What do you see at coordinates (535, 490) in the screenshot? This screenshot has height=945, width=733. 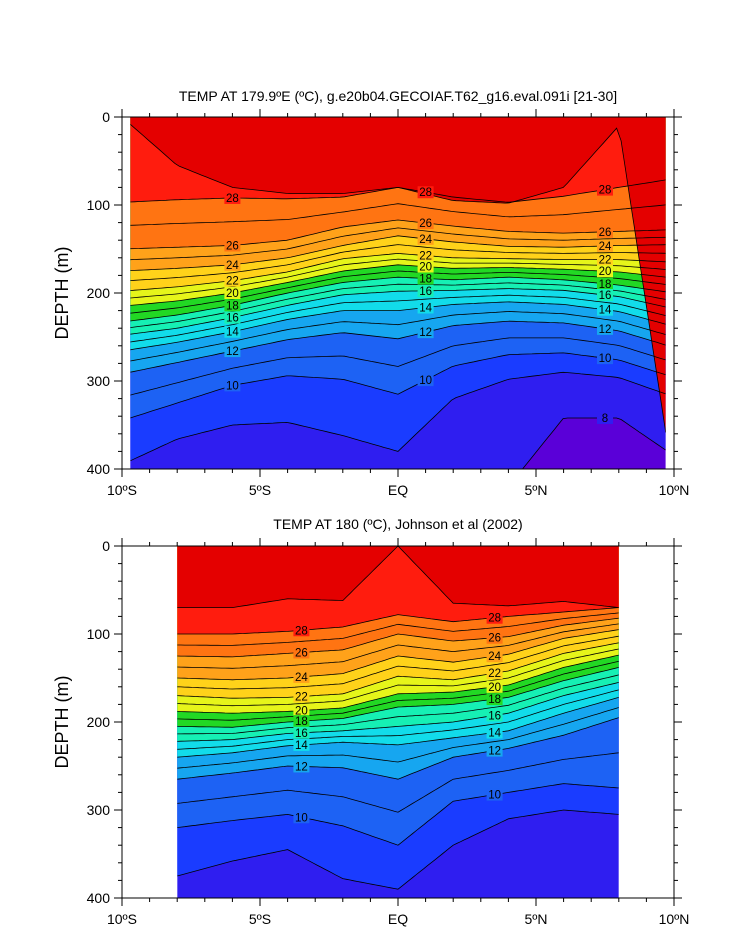 I see `x-tick-label: 5ºN` at bounding box center [535, 490].